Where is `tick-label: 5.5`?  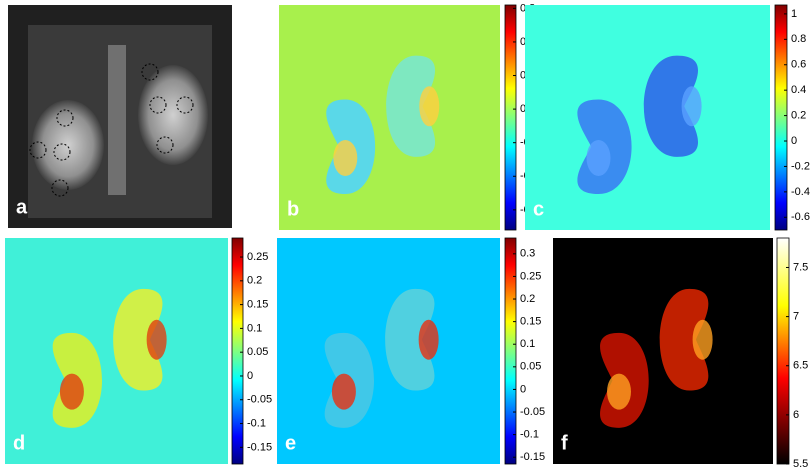 tick-label: 5.5 is located at coordinates (800, 464).